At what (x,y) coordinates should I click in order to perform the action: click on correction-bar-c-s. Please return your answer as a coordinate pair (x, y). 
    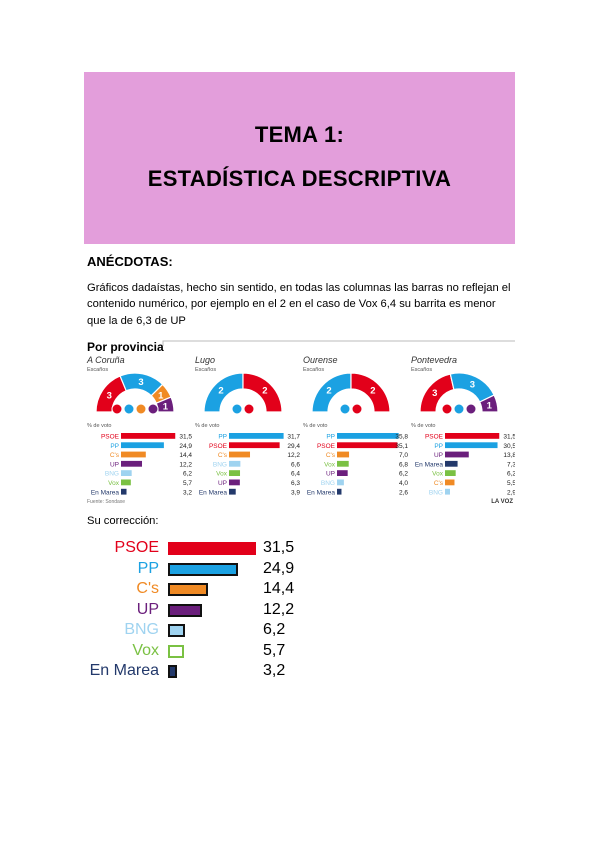
    Looking at the image, I should click on (188, 589).